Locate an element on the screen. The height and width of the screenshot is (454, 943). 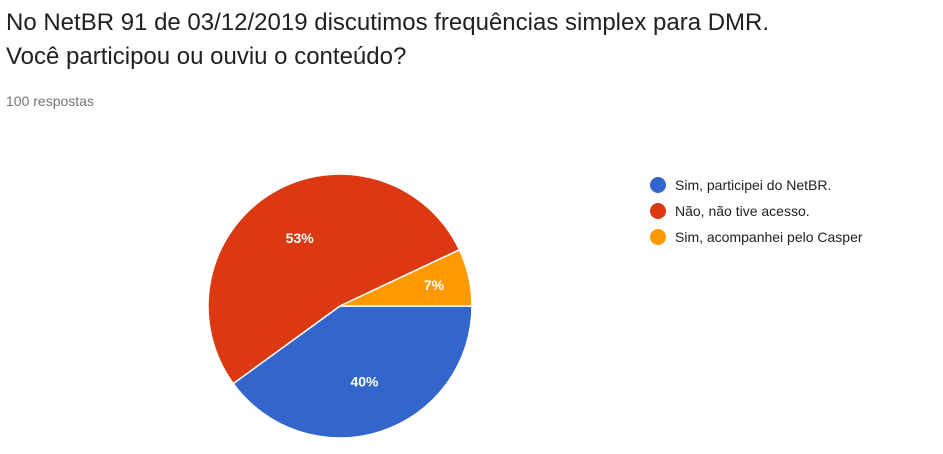
pie-slice-label-1: 40% is located at coordinates (364, 381).